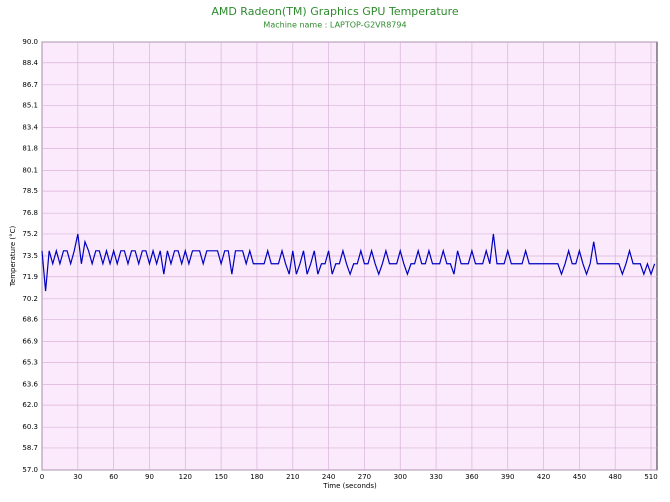 The image size is (670, 502). I want to click on x-tick-label: 510, so click(650, 477).